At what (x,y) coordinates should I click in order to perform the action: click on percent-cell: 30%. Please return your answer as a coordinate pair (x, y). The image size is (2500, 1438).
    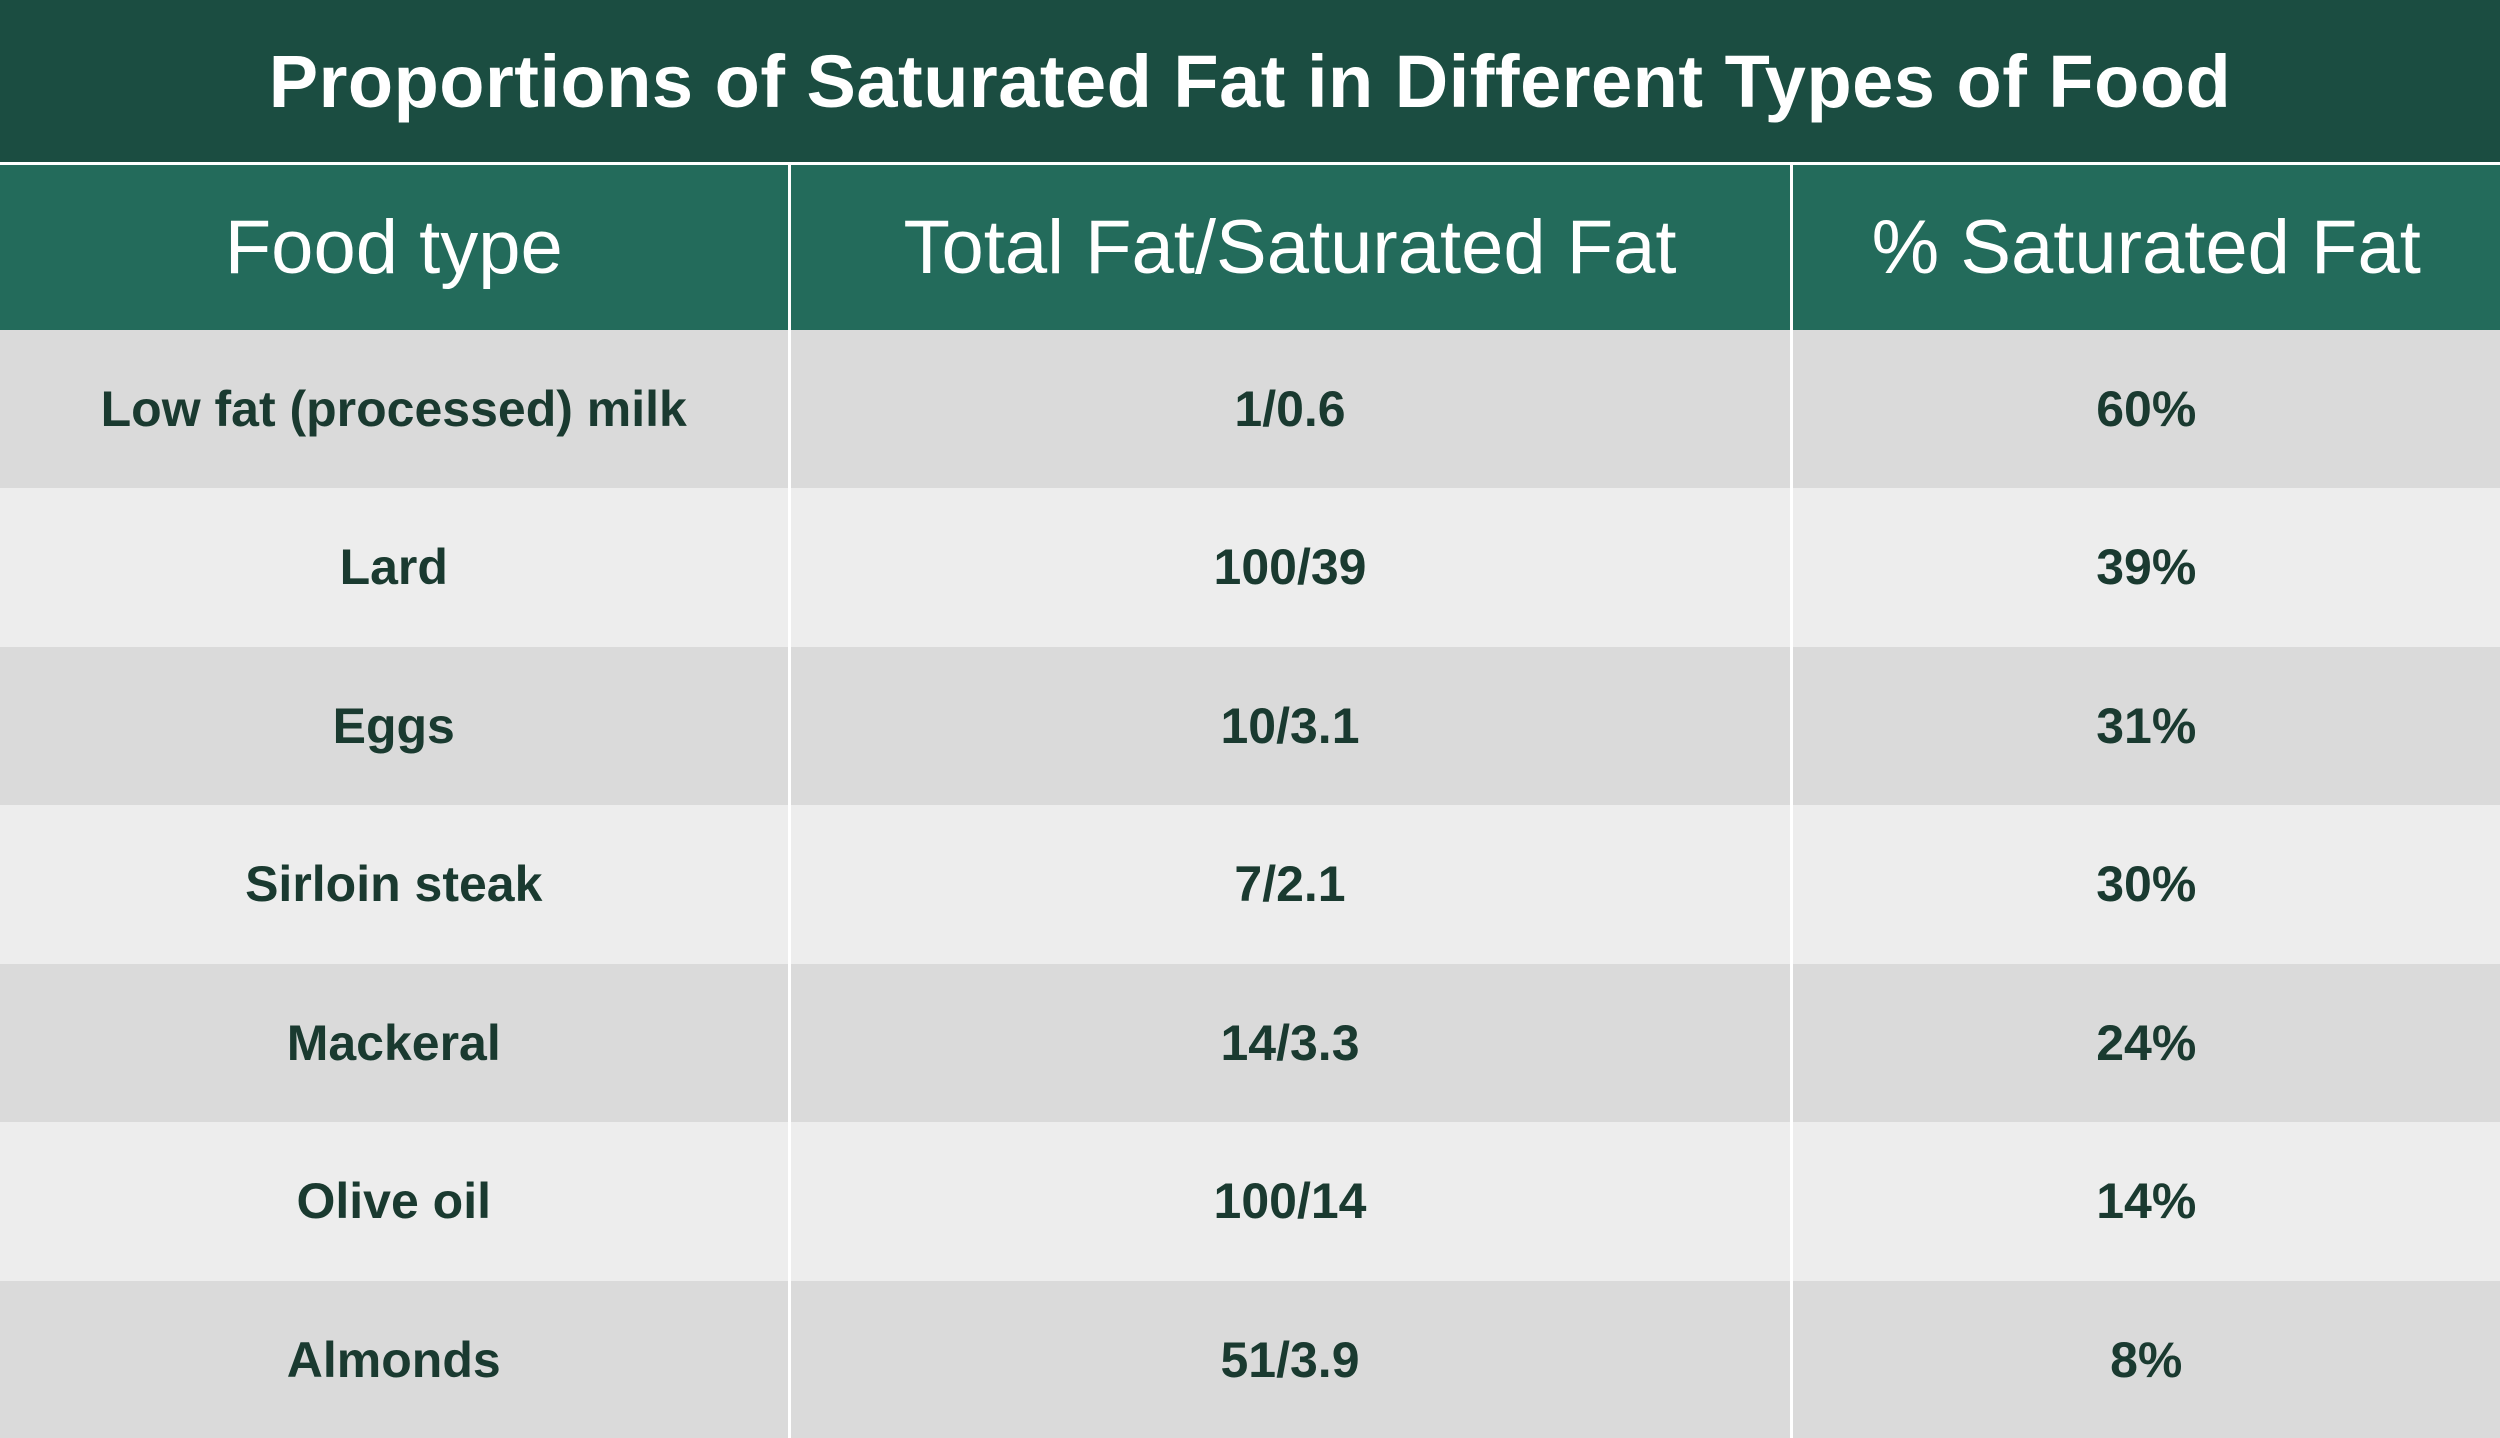
    Looking at the image, I should click on (2144, 884).